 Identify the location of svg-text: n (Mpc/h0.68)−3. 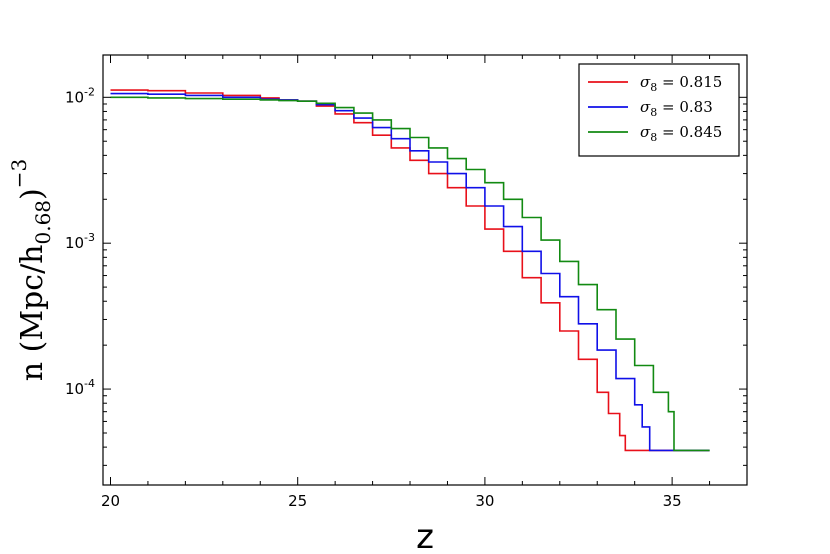
(31, 270).